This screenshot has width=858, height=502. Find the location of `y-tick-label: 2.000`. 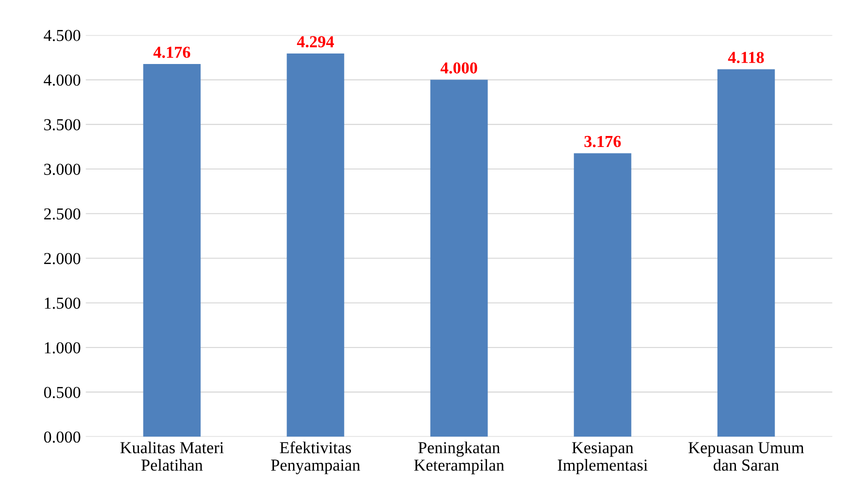

y-tick-label: 2.000 is located at coordinates (62, 258).